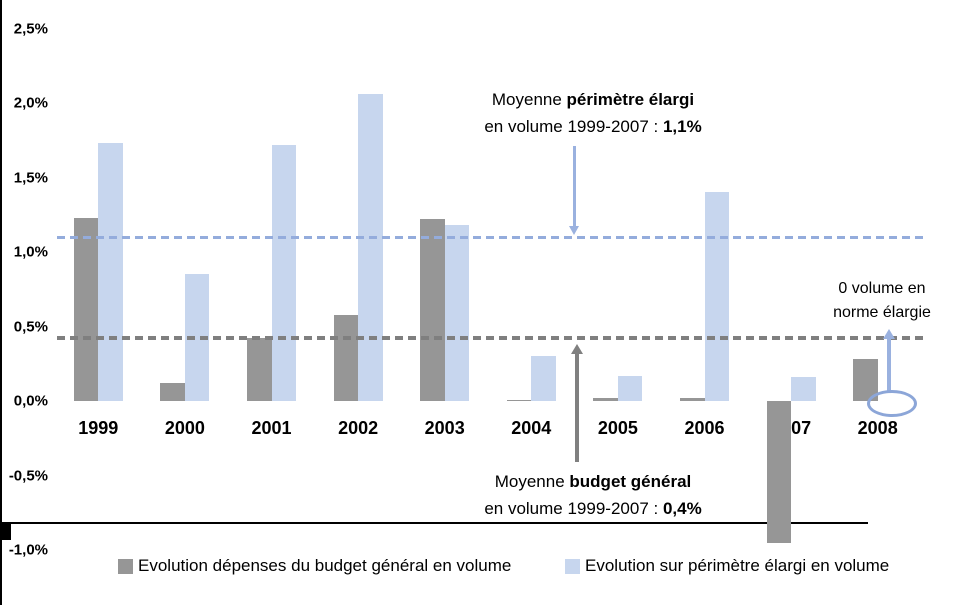 The width and height of the screenshot is (968, 605). I want to click on y-tick-label: 2,0%, so click(30, 103).